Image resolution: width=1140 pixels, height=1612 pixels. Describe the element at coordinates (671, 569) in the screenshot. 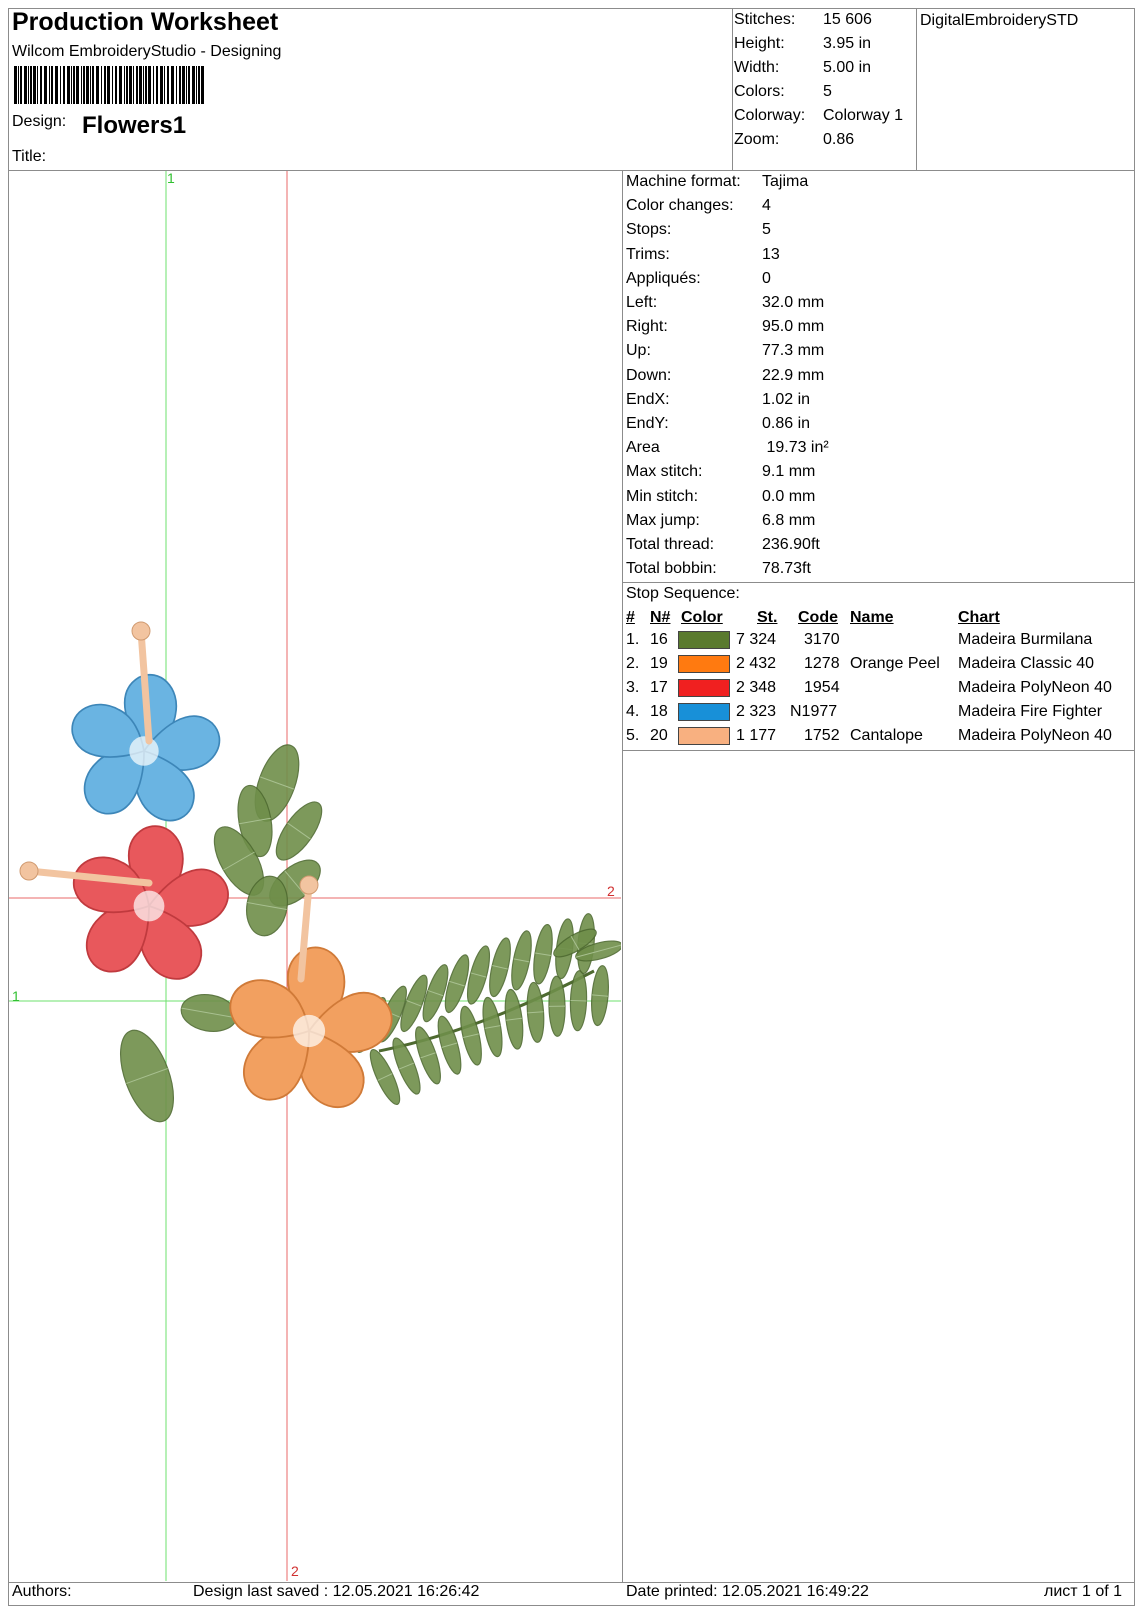

I see `stat-label: Total bobbin:` at that location.